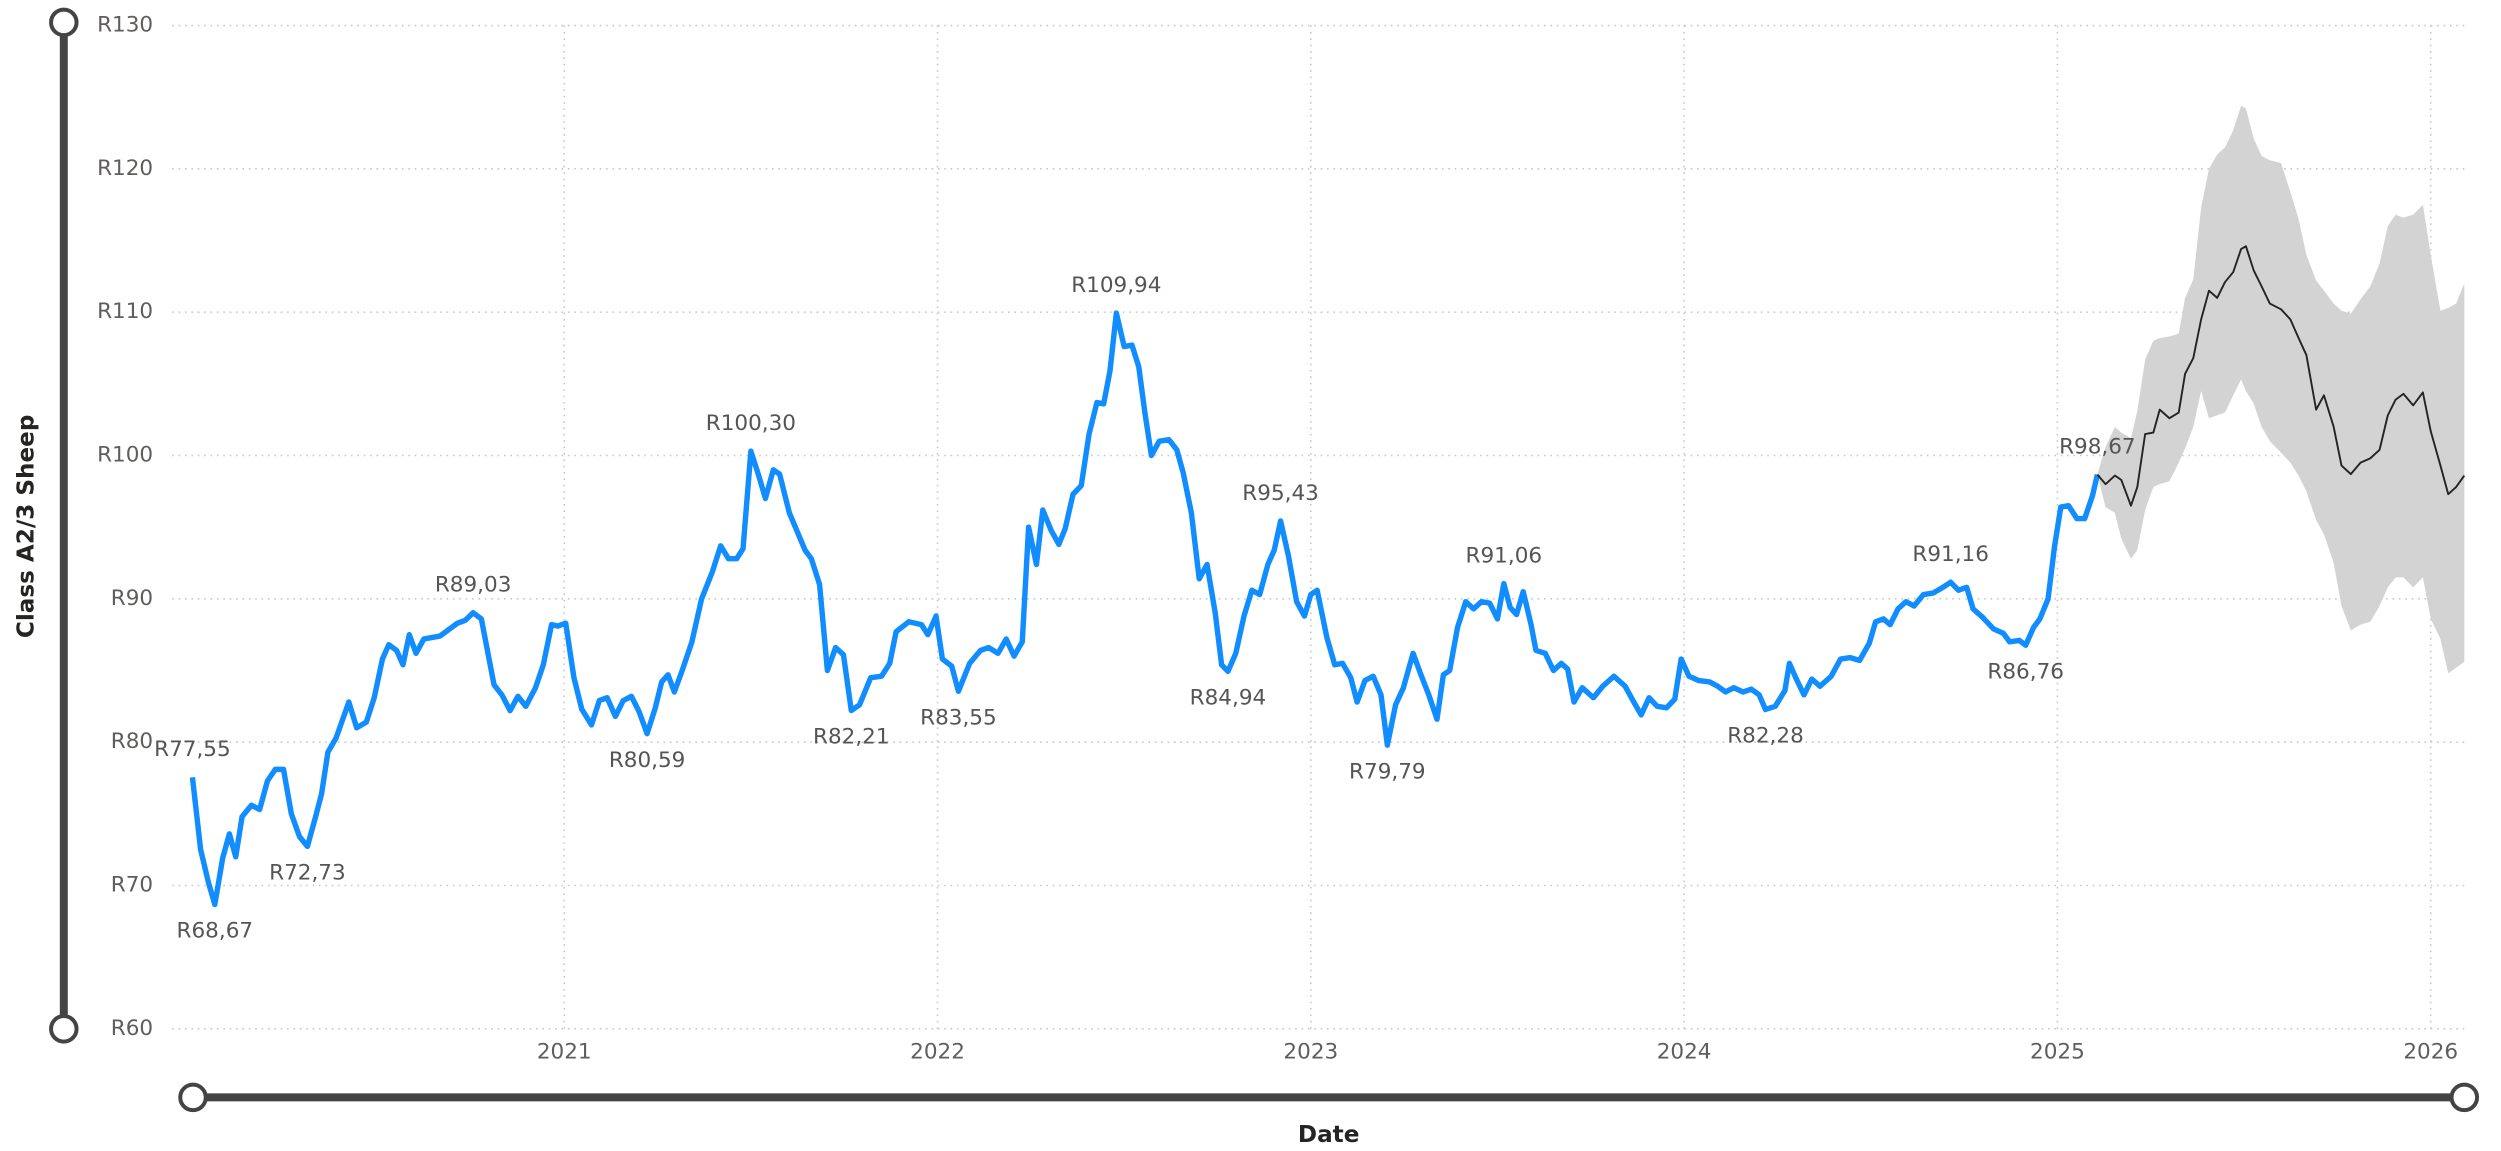 This screenshot has height=1151, width=2501. What do you see at coordinates (125, 168) in the screenshot?
I see `y-tick-label: R120` at bounding box center [125, 168].